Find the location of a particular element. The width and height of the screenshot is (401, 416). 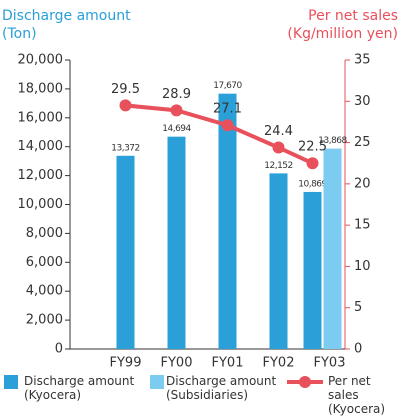

y-axis-title: (Ton) is located at coordinates (19, 34).